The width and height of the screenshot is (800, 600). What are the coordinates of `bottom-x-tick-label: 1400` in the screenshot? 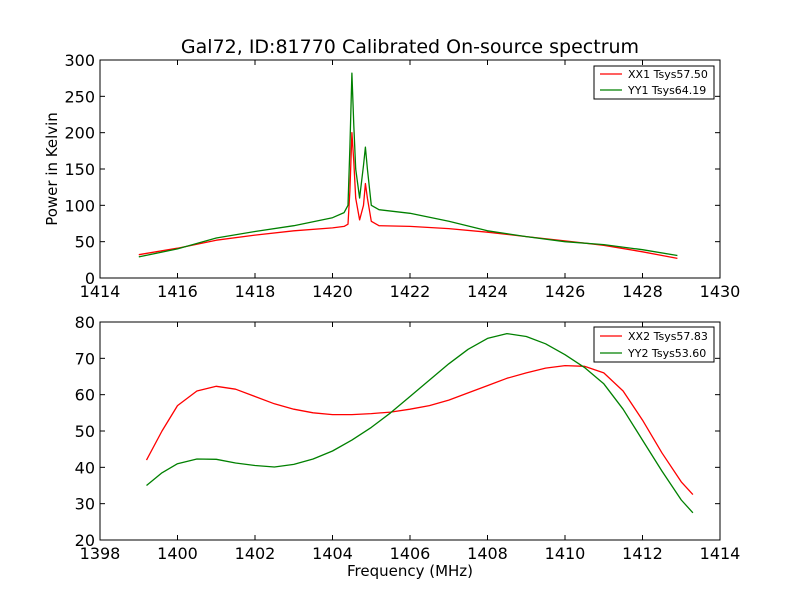 It's located at (177, 553).